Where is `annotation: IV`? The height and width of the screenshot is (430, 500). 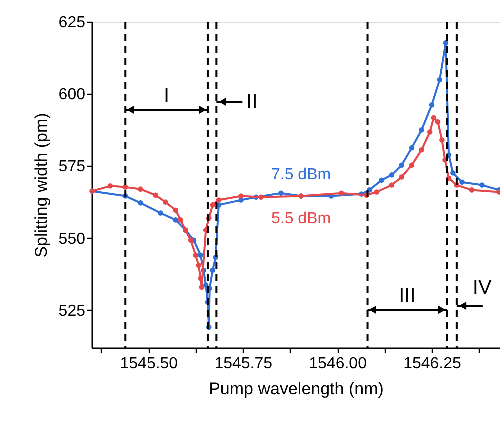 annotation: IV is located at coordinates (482, 288).